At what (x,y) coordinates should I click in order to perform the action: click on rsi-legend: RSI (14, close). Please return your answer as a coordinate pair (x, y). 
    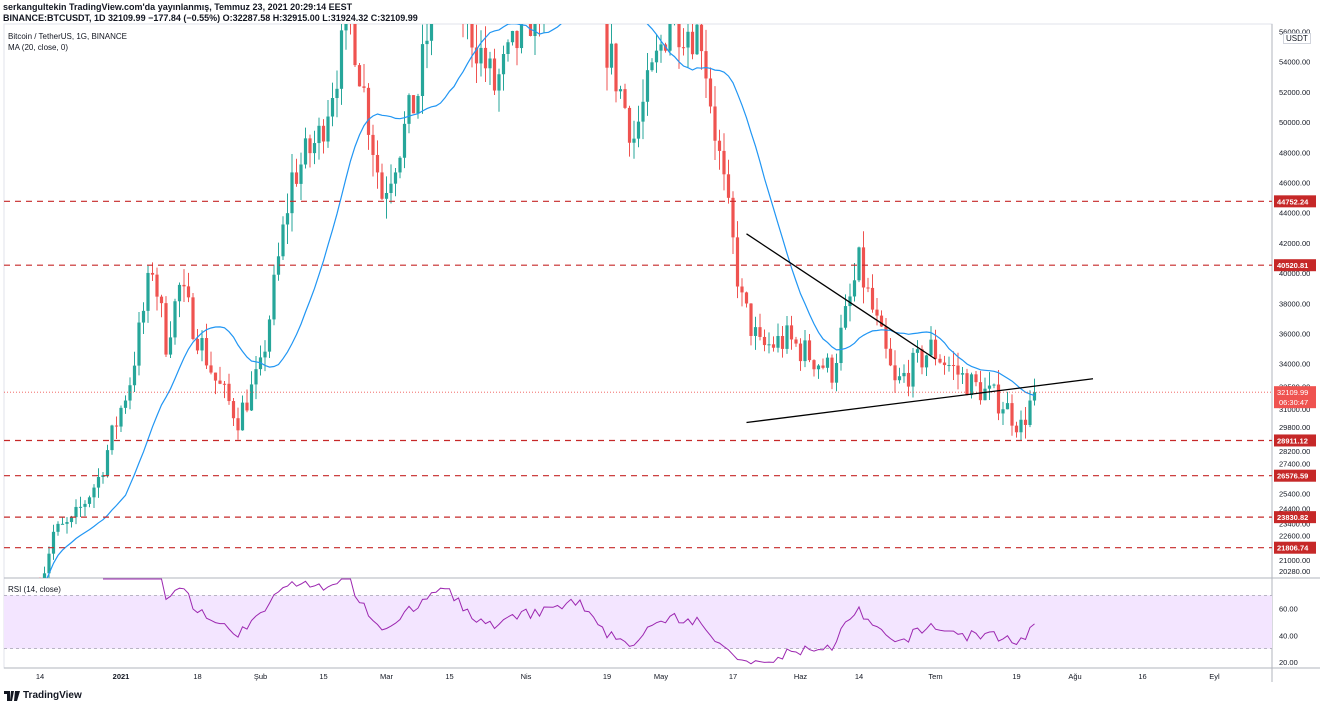
    Looking at the image, I should click on (34, 589).